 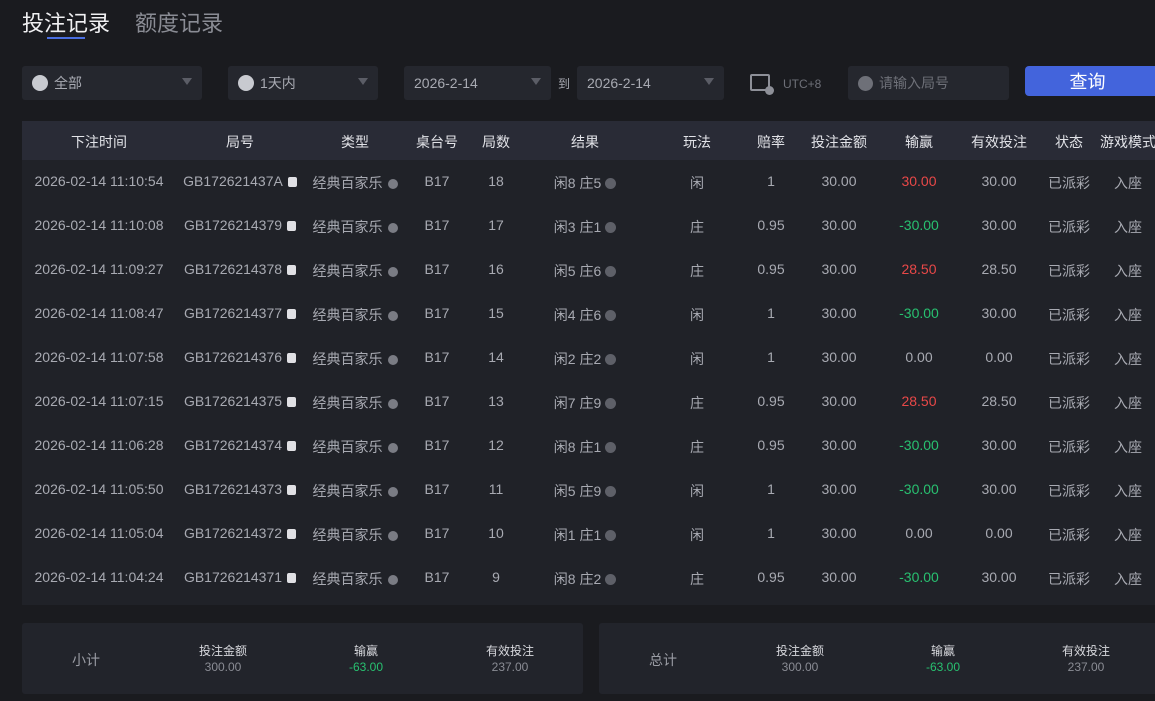 I want to click on bet-amount-value: 30.00, so click(x=839, y=225).